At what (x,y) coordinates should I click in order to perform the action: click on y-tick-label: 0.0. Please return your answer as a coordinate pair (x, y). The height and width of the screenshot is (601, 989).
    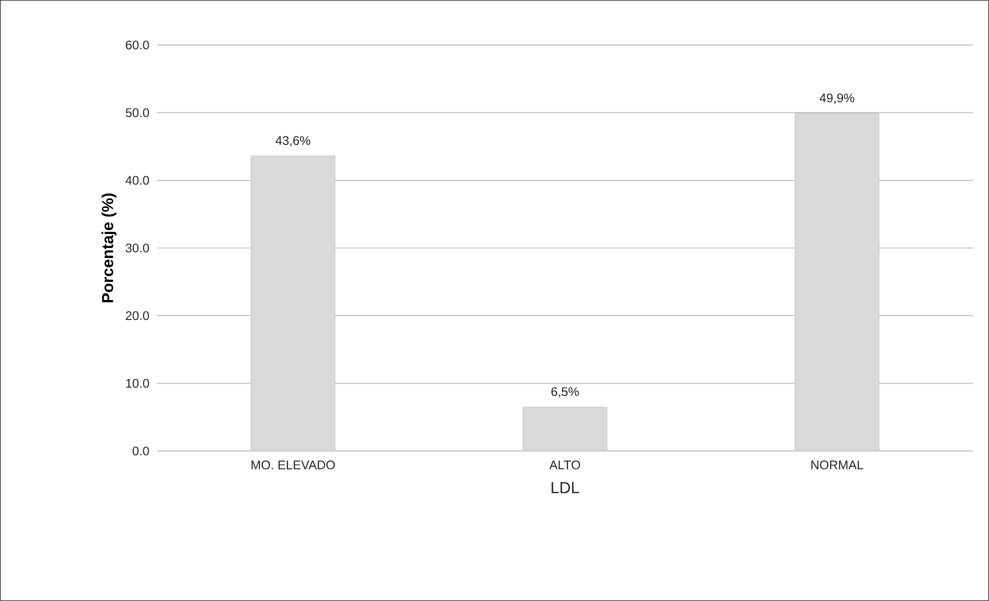
    Looking at the image, I should click on (140, 451).